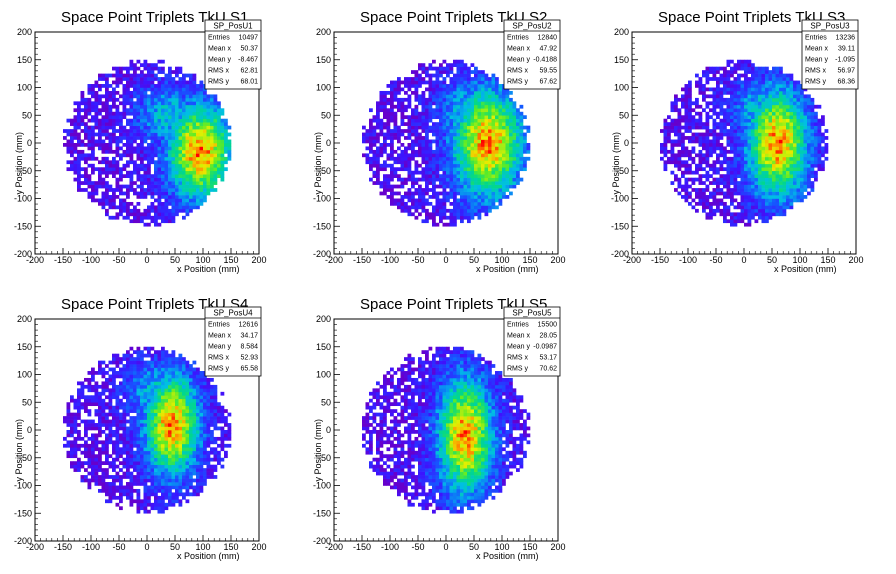  Describe the element at coordinates (622, 171) in the screenshot. I see `y-tick-label: -50` at that location.